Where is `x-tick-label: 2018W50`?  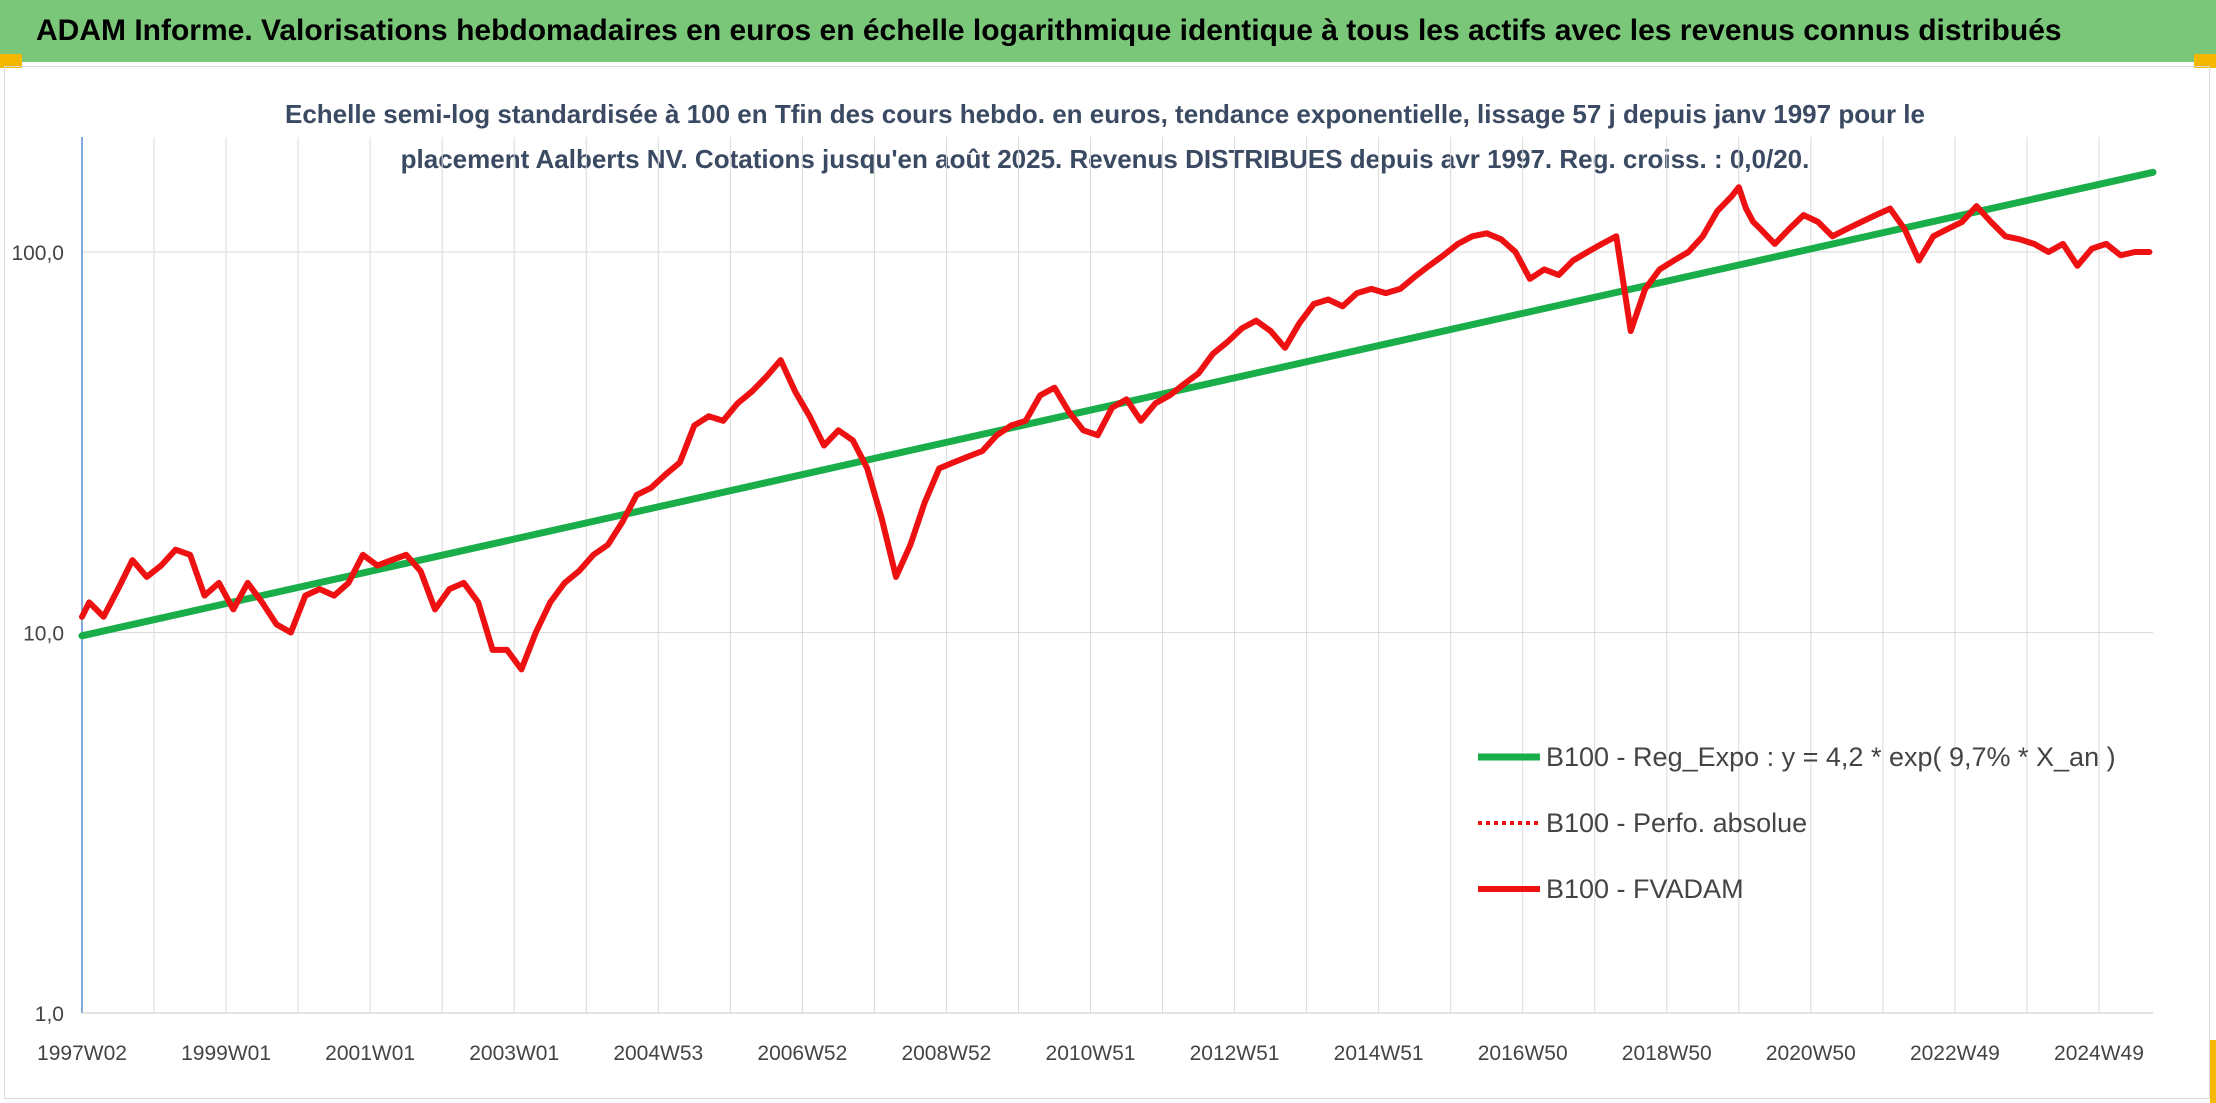 x-tick-label: 2018W50 is located at coordinates (1667, 1053).